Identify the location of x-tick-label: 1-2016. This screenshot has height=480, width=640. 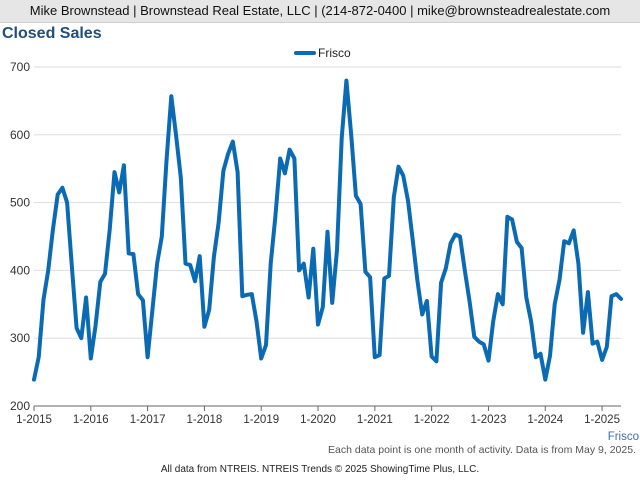
(91, 420).